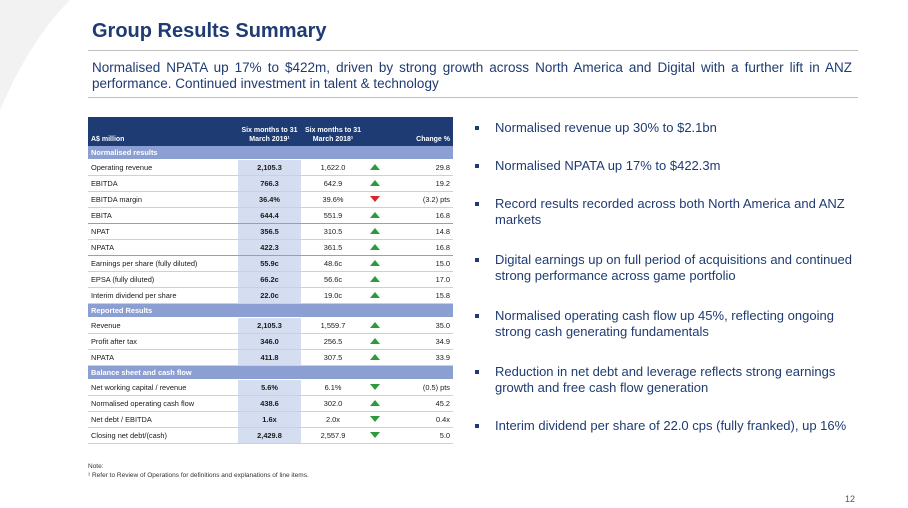  I want to click on table-row: Closing net debt/(cash) 2,429.8 2,557.9 5.0, so click(270, 435).